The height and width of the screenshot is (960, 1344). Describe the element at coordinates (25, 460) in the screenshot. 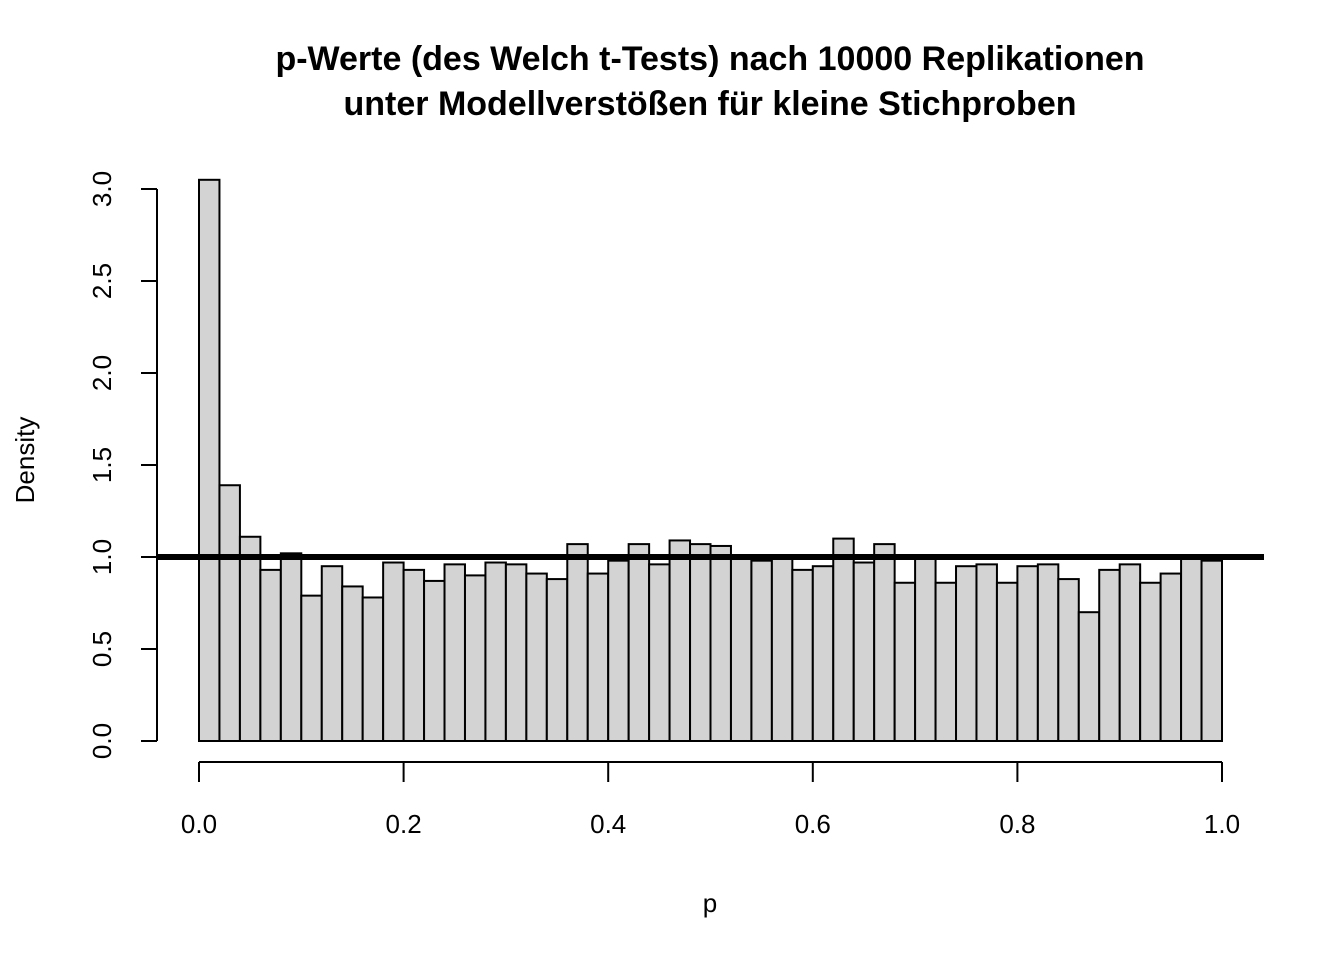

I see `y-axis-title: Density` at that location.